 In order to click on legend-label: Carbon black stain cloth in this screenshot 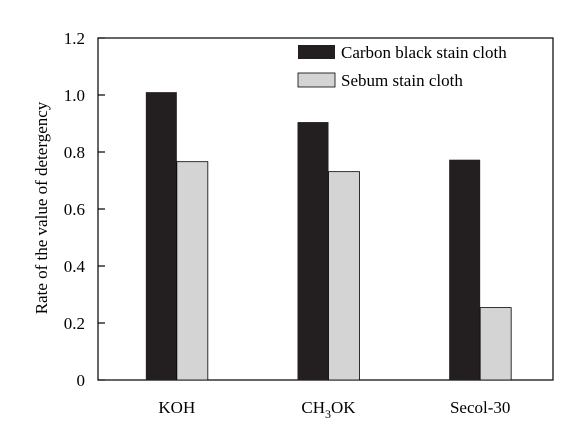, I will do `click(424, 52)`.